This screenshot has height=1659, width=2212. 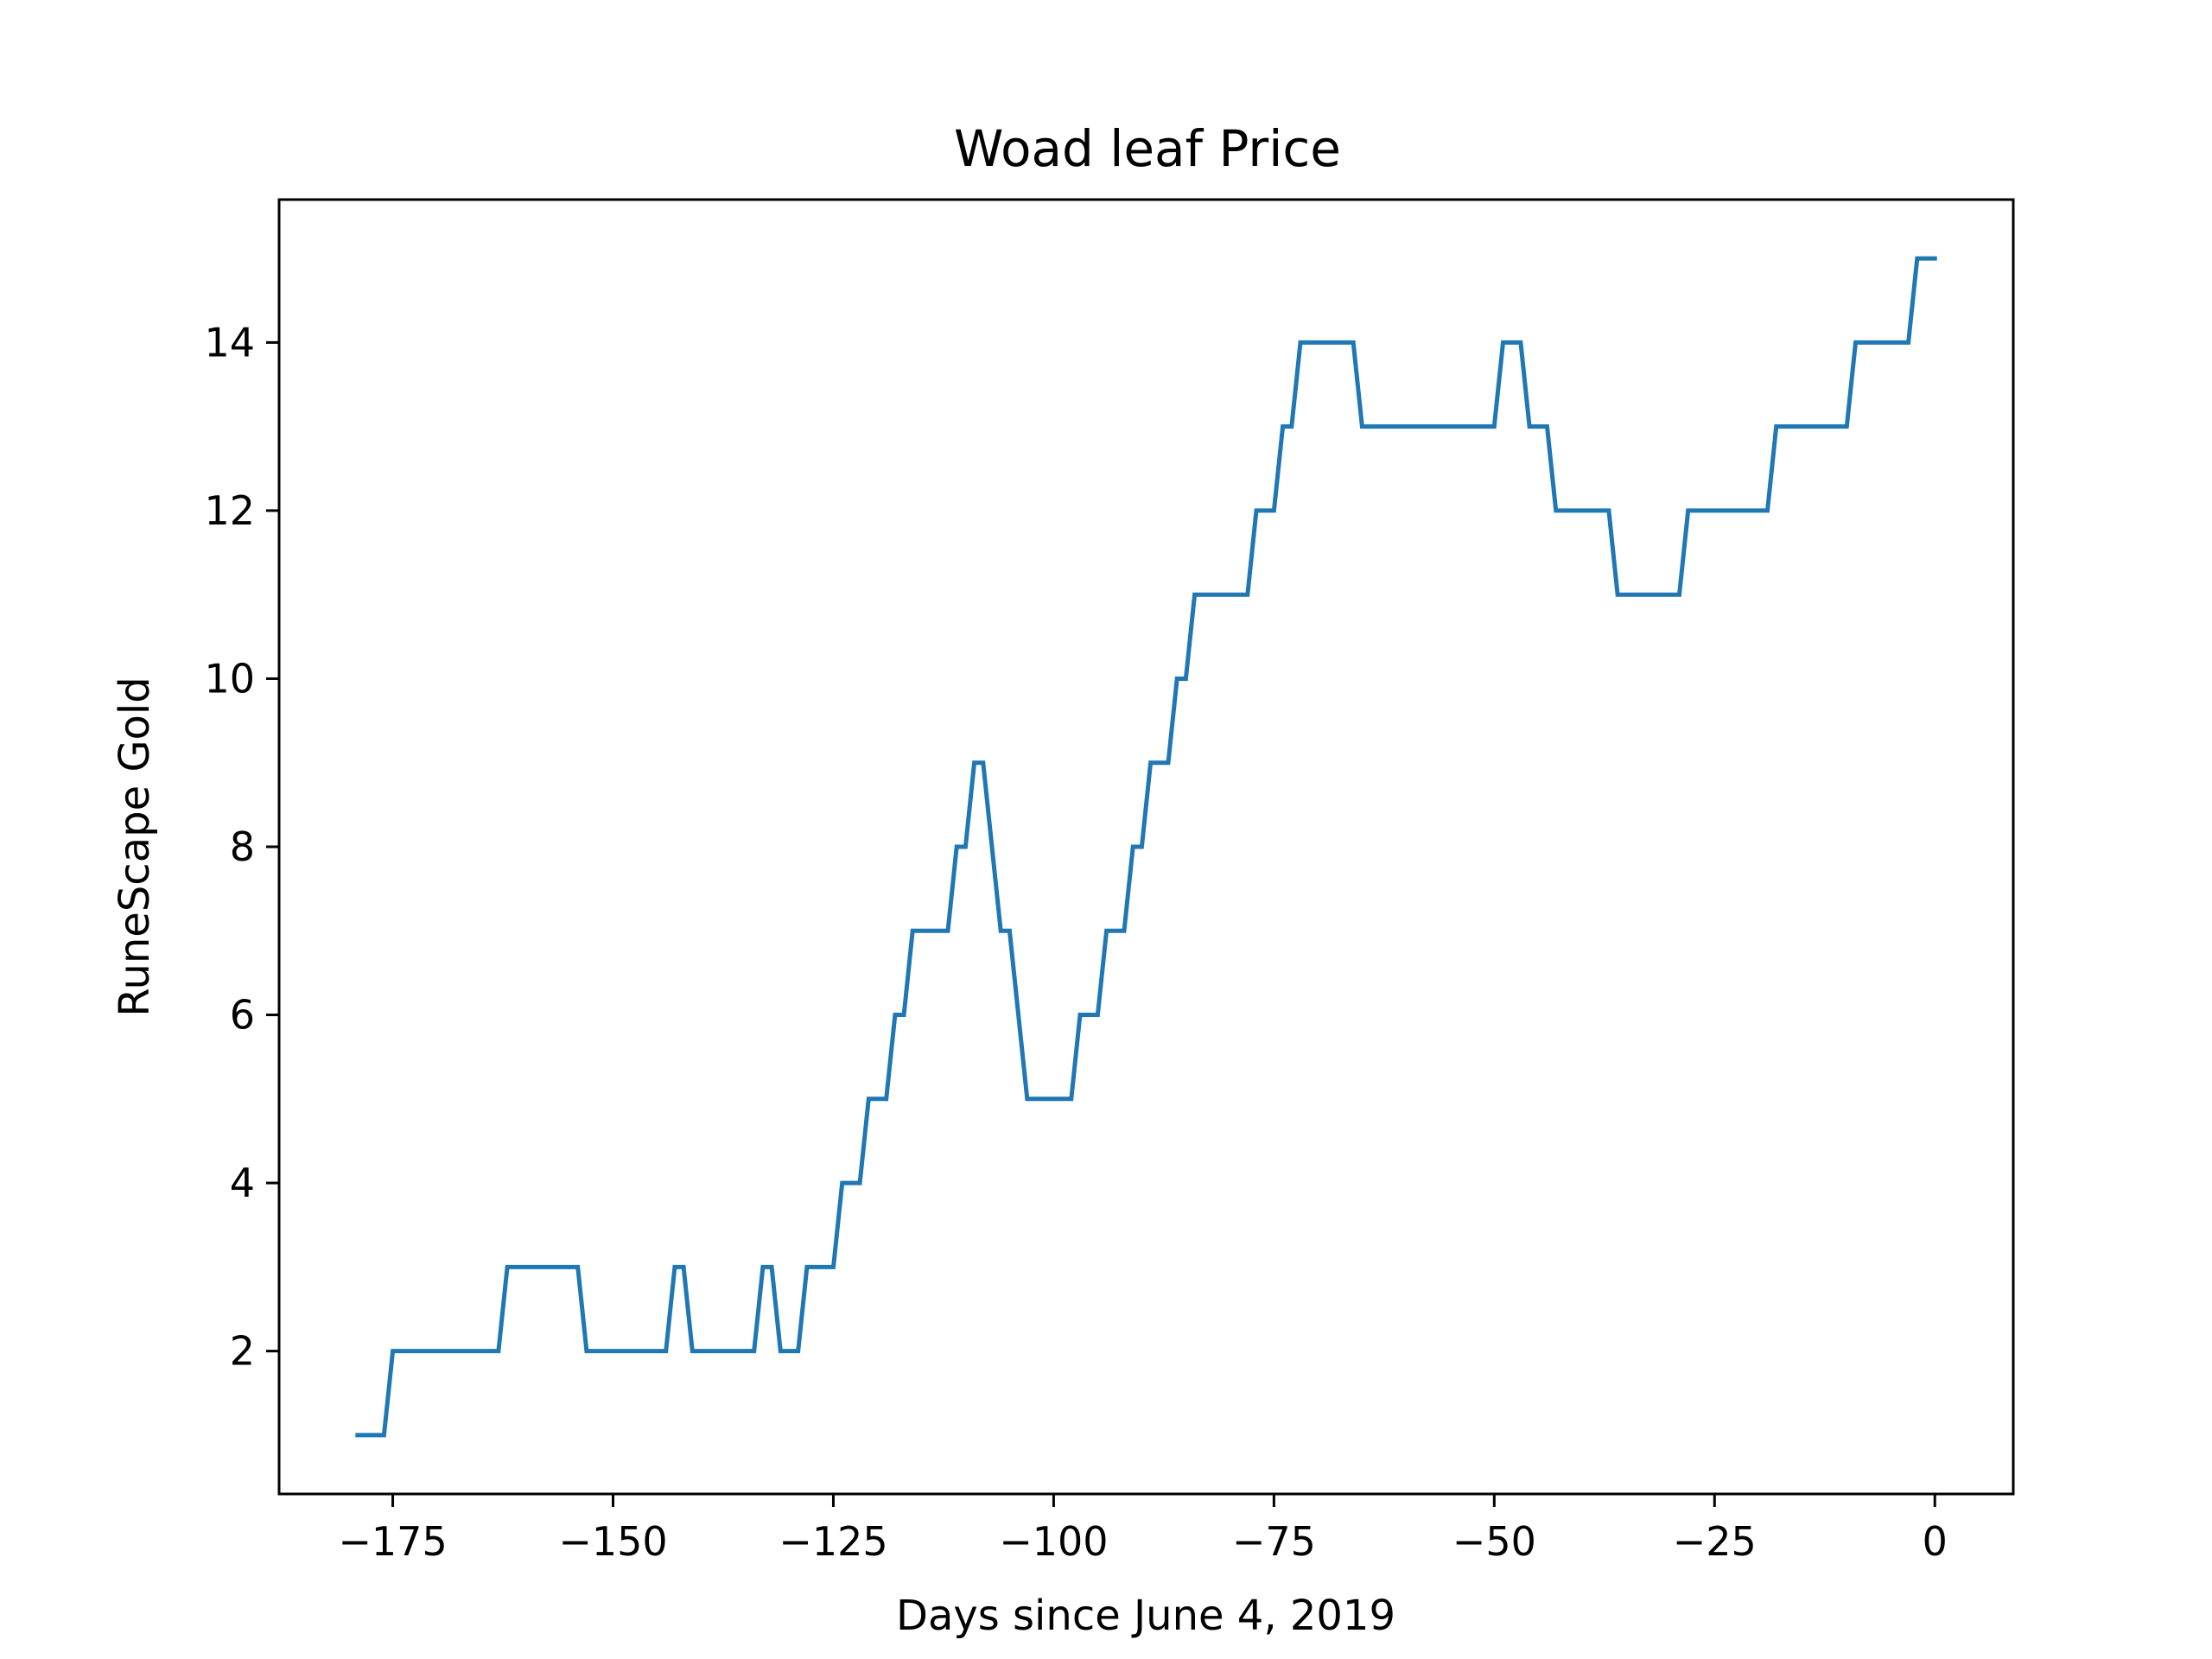 What do you see at coordinates (833, 1541) in the screenshot?
I see `x-tick-label: −125` at bounding box center [833, 1541].